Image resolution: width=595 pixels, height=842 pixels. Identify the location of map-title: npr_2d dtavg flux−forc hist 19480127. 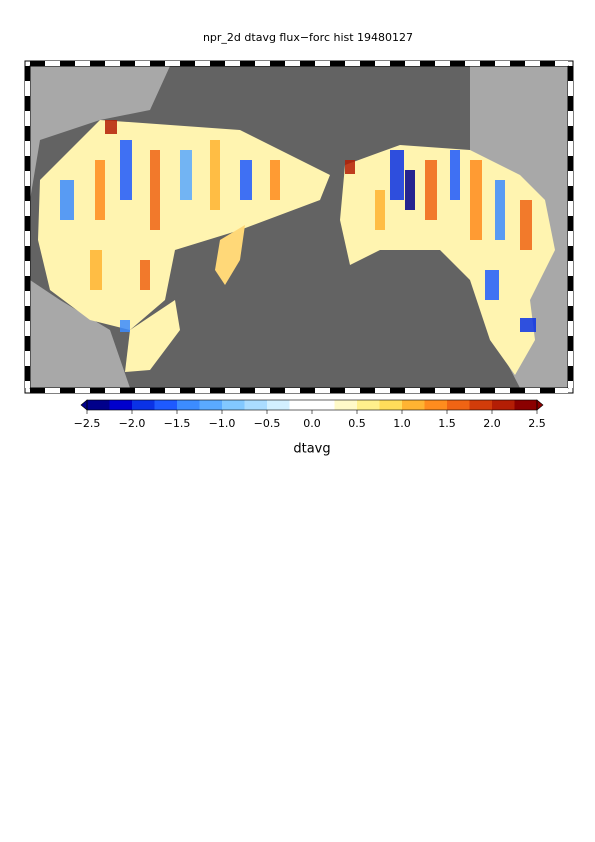
(308, 37).